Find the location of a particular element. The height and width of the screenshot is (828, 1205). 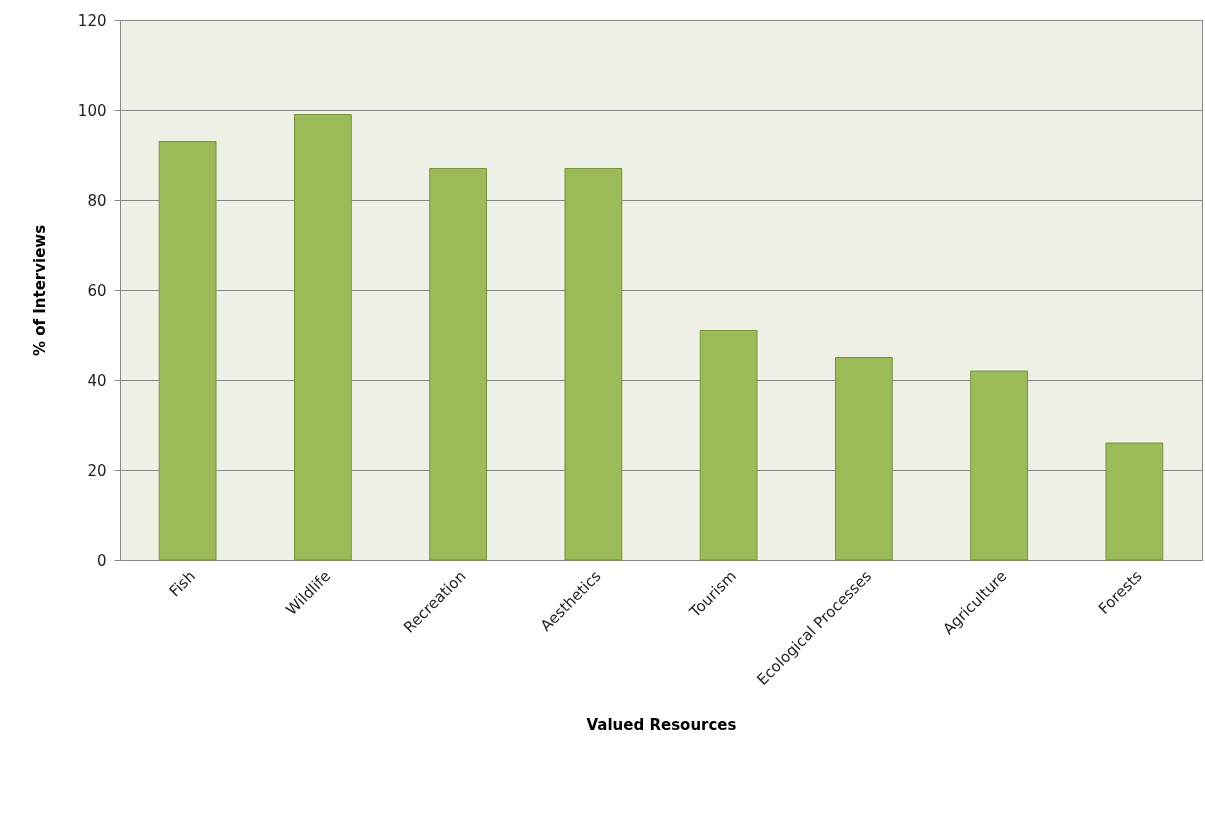

y-axis-title: % of Interviews is located at coordinates (39, 290).